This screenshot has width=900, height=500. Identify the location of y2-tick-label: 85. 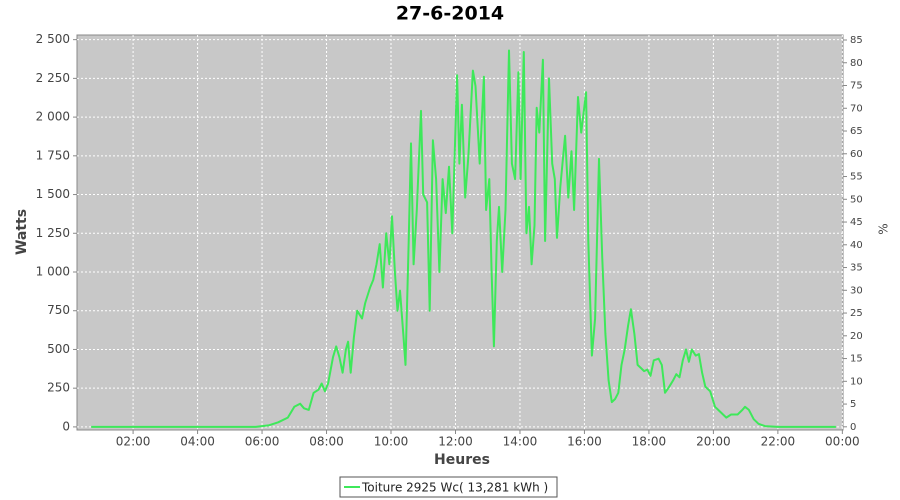
(856, 40).